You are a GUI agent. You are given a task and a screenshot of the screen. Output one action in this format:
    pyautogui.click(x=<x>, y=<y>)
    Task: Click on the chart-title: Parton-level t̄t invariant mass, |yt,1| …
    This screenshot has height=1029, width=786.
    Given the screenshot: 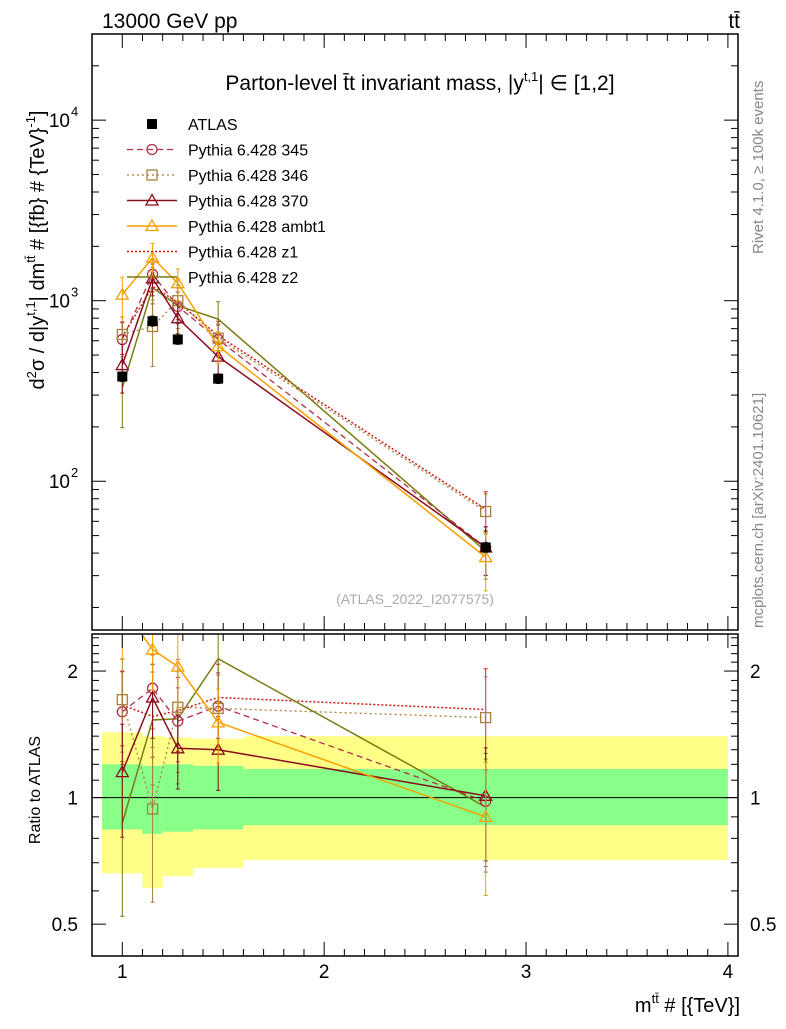 What is the action you would take?
    pyautogui.click(x=419, y=82)
    